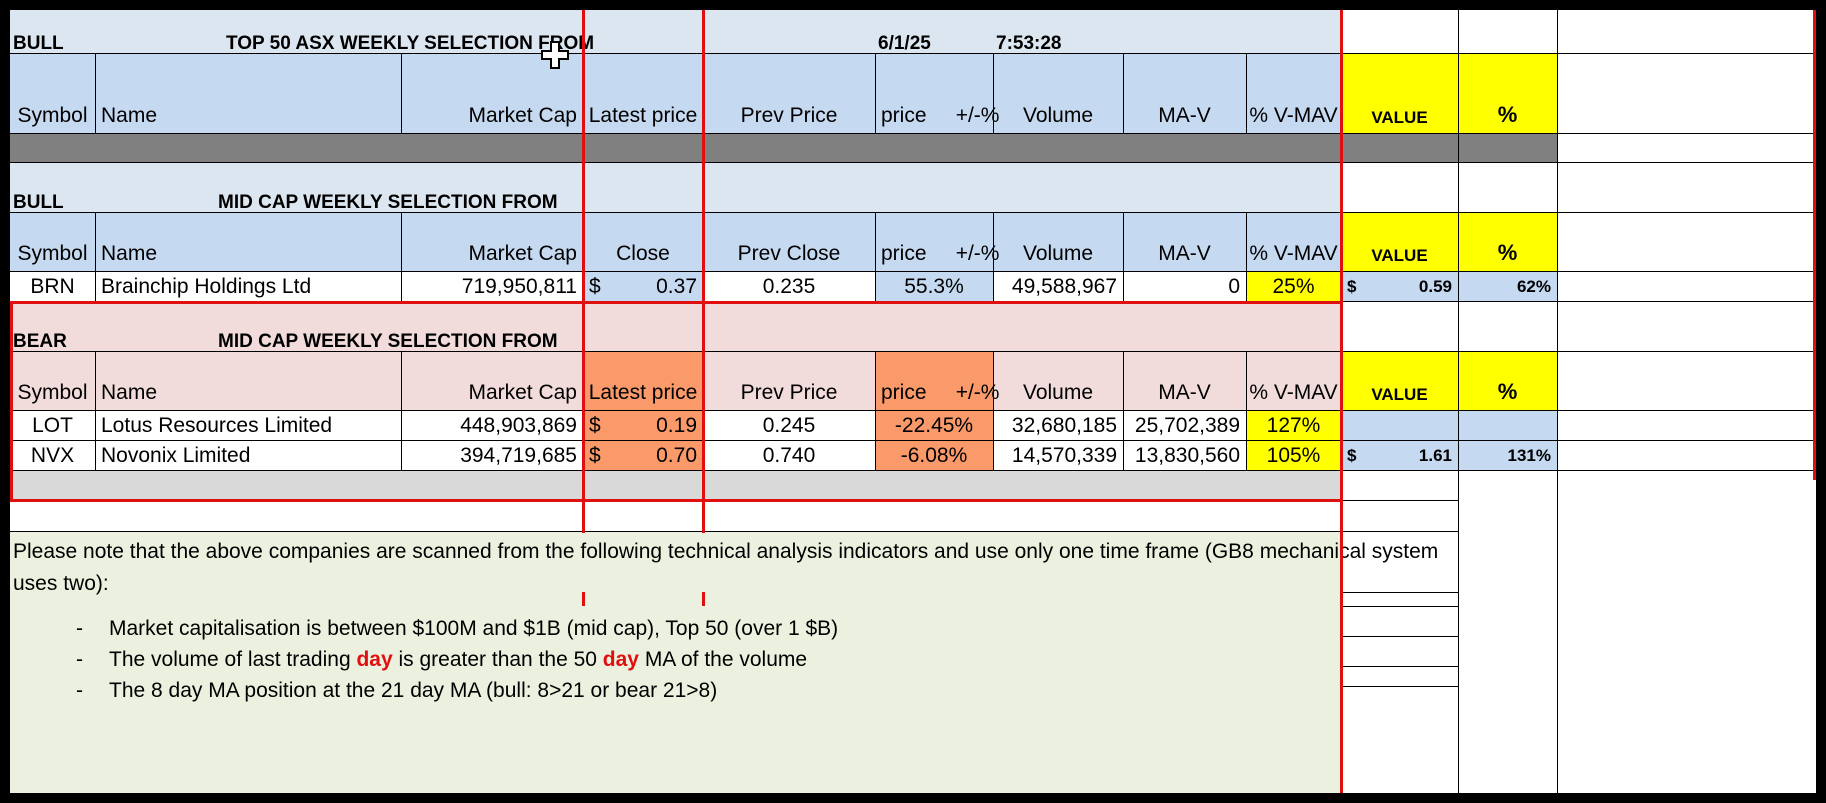 The width and height of the screenshot is (1826, 803). I want to click on nvx-pct-vmav: 105%, so click(1293, 455).